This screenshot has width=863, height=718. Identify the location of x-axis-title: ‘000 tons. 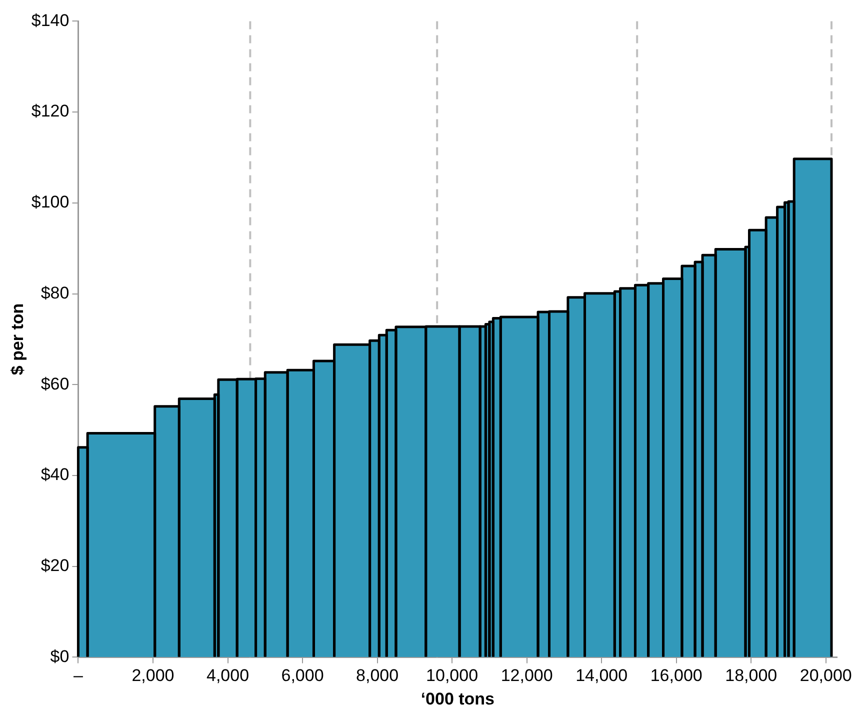
(457, 698).